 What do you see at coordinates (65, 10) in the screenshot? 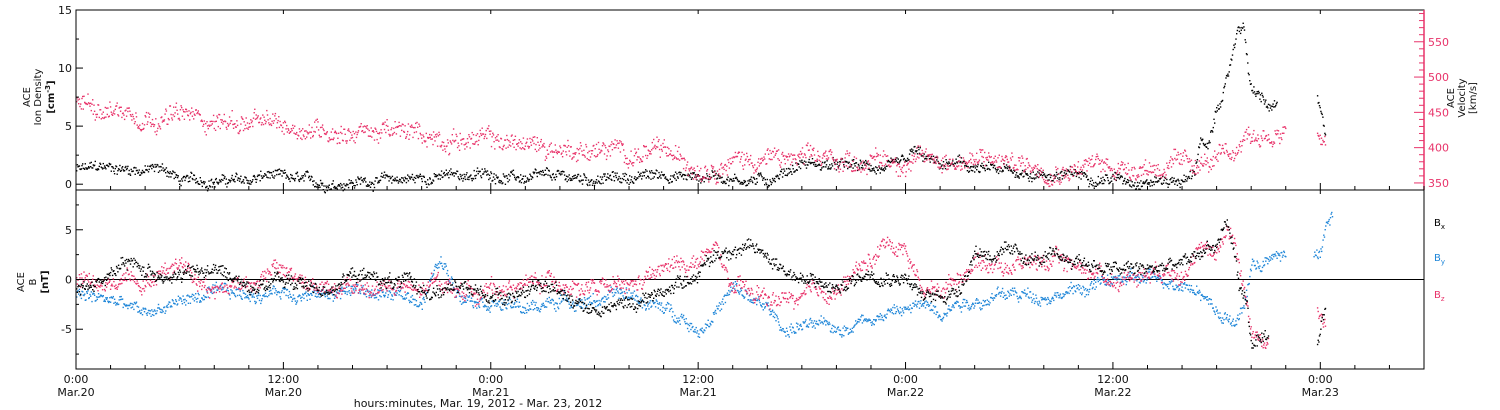
I see `density-tick-label: 15` at bounding box center [65, 10].